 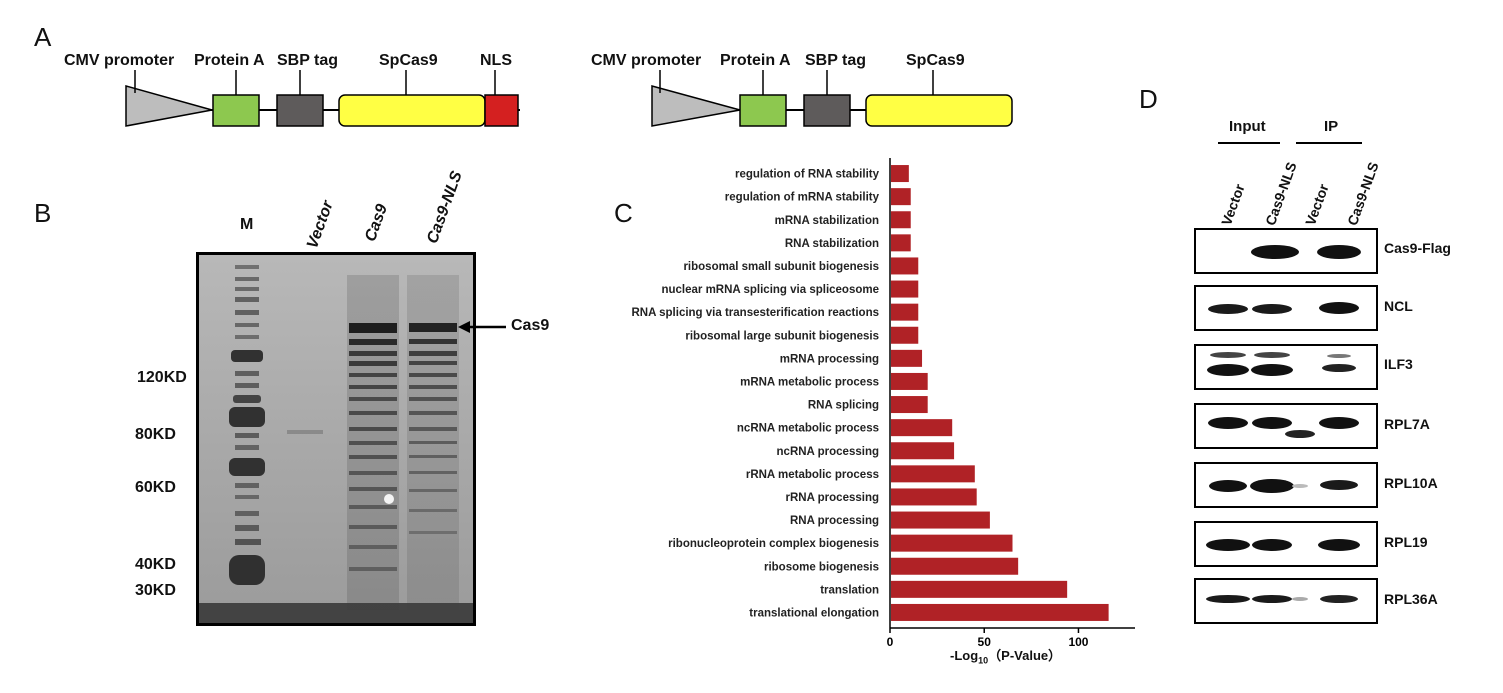 I want to click on panel-letter-b: B, so click(x=43, y=213).